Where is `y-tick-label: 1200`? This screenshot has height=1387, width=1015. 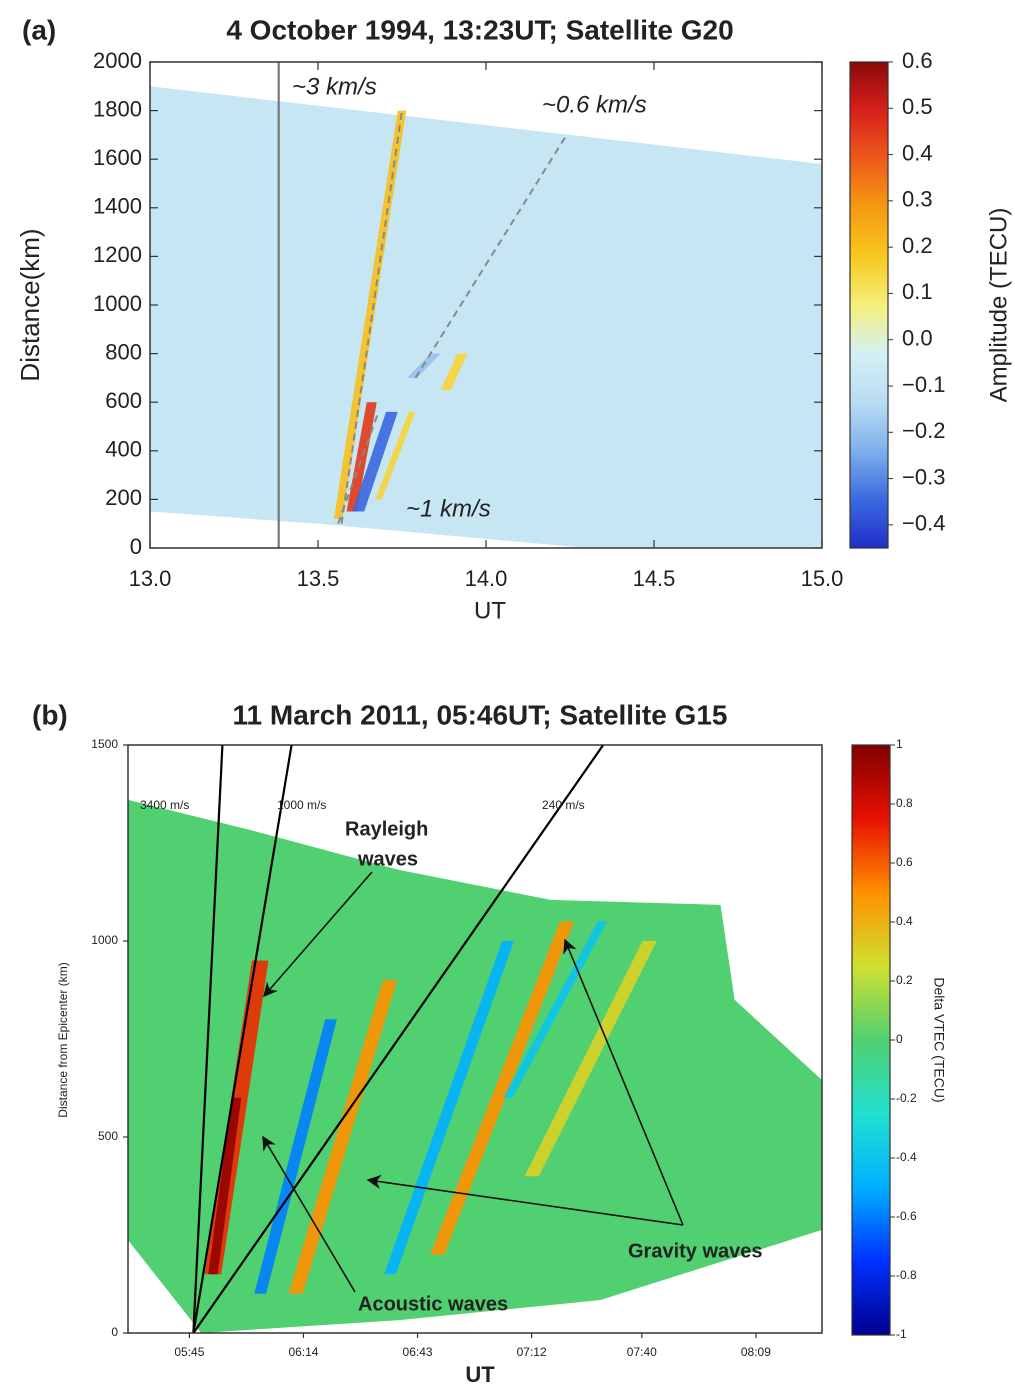
y-tick-label: 1200 is located at coordinates (117, 254).